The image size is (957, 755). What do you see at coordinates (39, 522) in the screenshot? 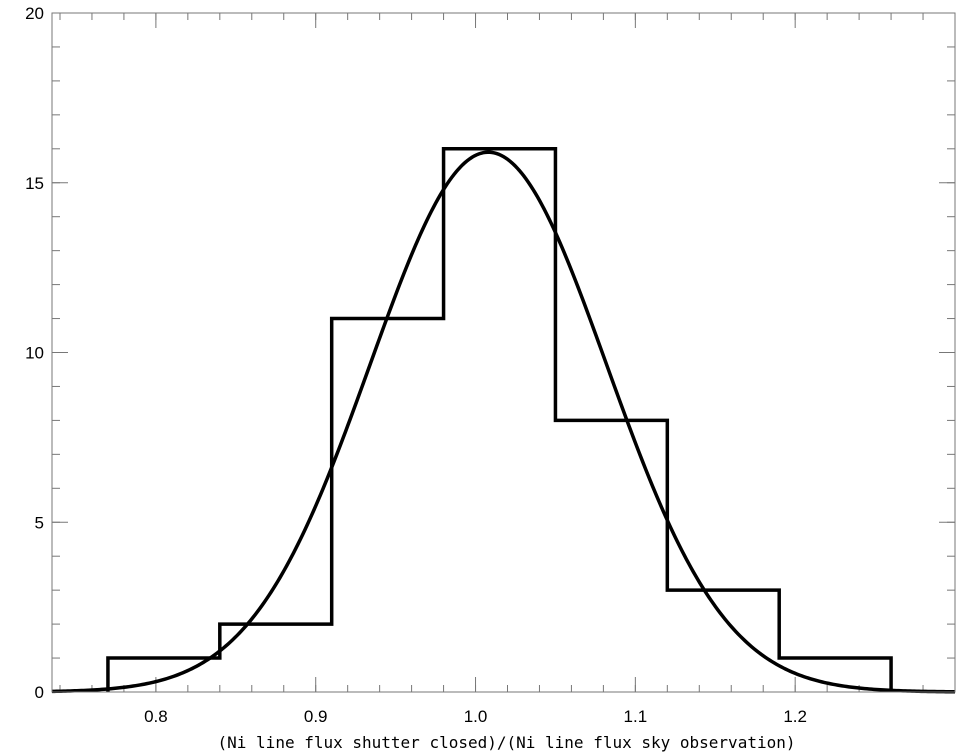
I see `y-tick-label: 5` at bounding box center [39, 522].